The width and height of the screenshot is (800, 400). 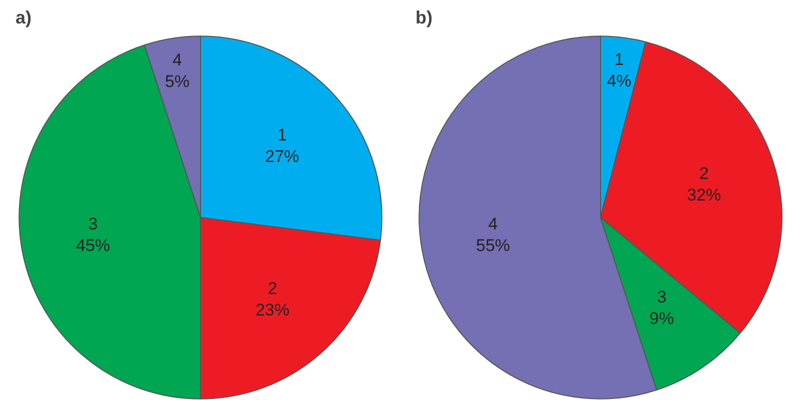 What do you see at coordinates (493, 245) in the screenshot?
I see `data-label: 55%` at bounding box center [493, 245].